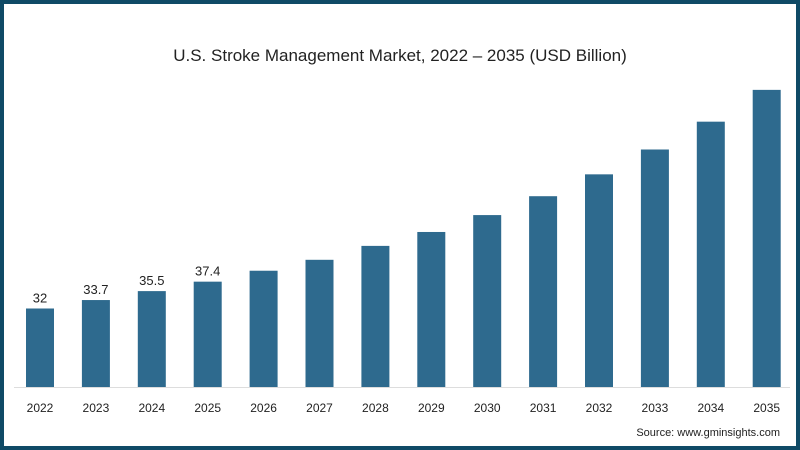 Image resolution: width=800 pixels, height=450 pixels. Describe the element at coordinates (599, 280) in the screenshot. I see `bar-2032` at that location.